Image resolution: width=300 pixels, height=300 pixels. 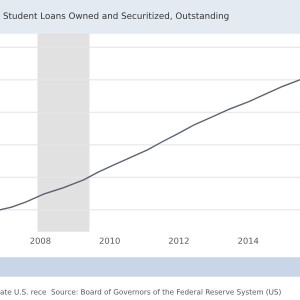 What do you see at coordinates (178, 241) in the screenshot?
I see `x-tick-label: 2012` at bounding box center [178, 241].